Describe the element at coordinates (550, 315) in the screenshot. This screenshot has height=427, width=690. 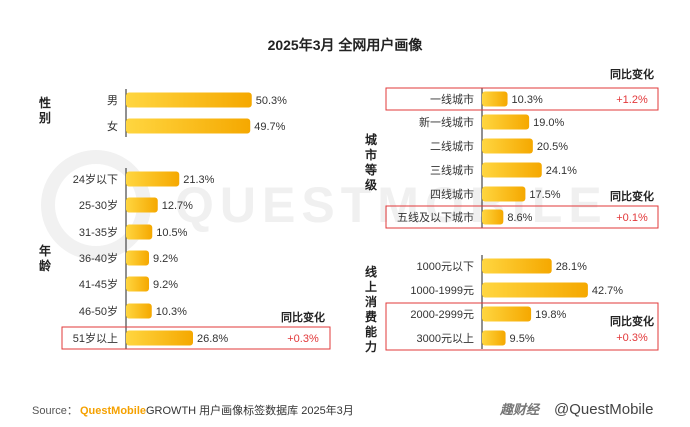
I see `data-label: 19.8%` at that location.